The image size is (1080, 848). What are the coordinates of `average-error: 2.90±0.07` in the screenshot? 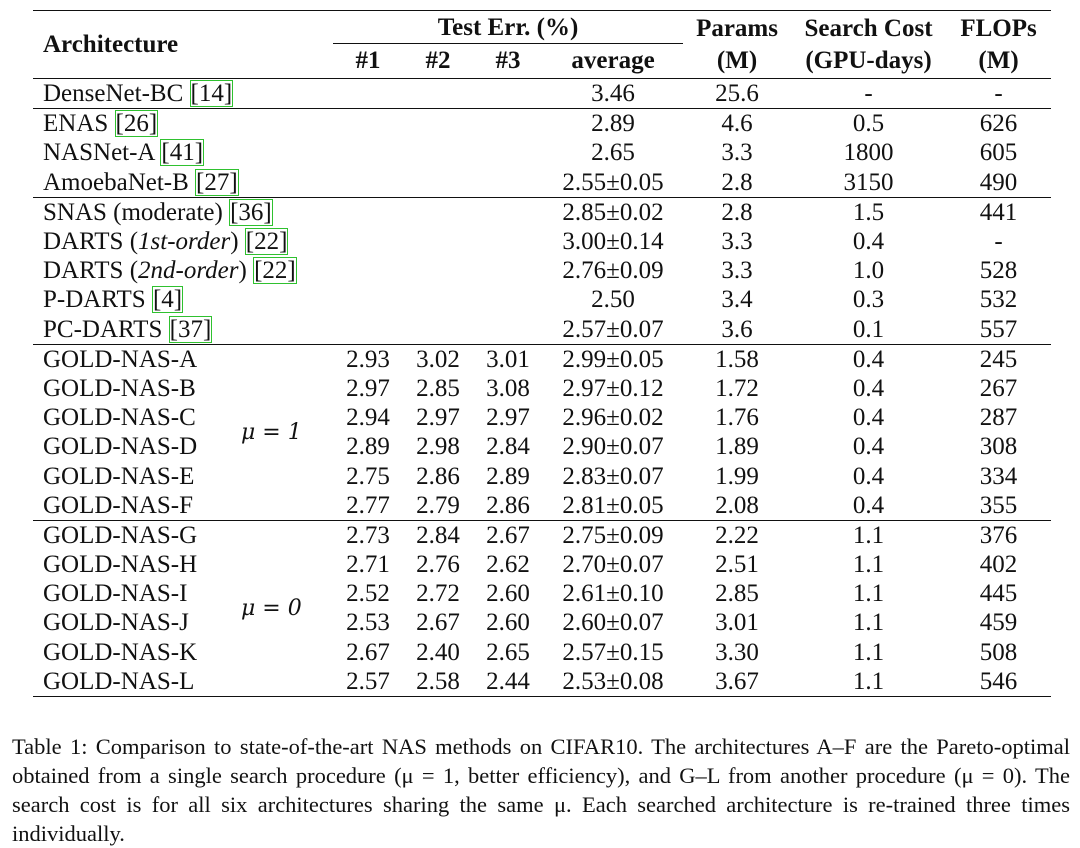 It's located at (613, 447).